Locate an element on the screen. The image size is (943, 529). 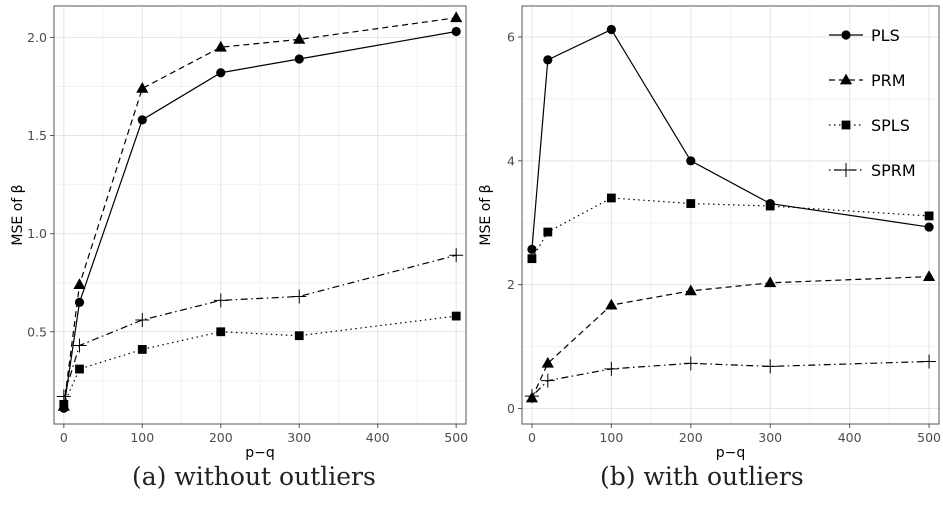
series-line-prm is located at coordinates (730, 337).